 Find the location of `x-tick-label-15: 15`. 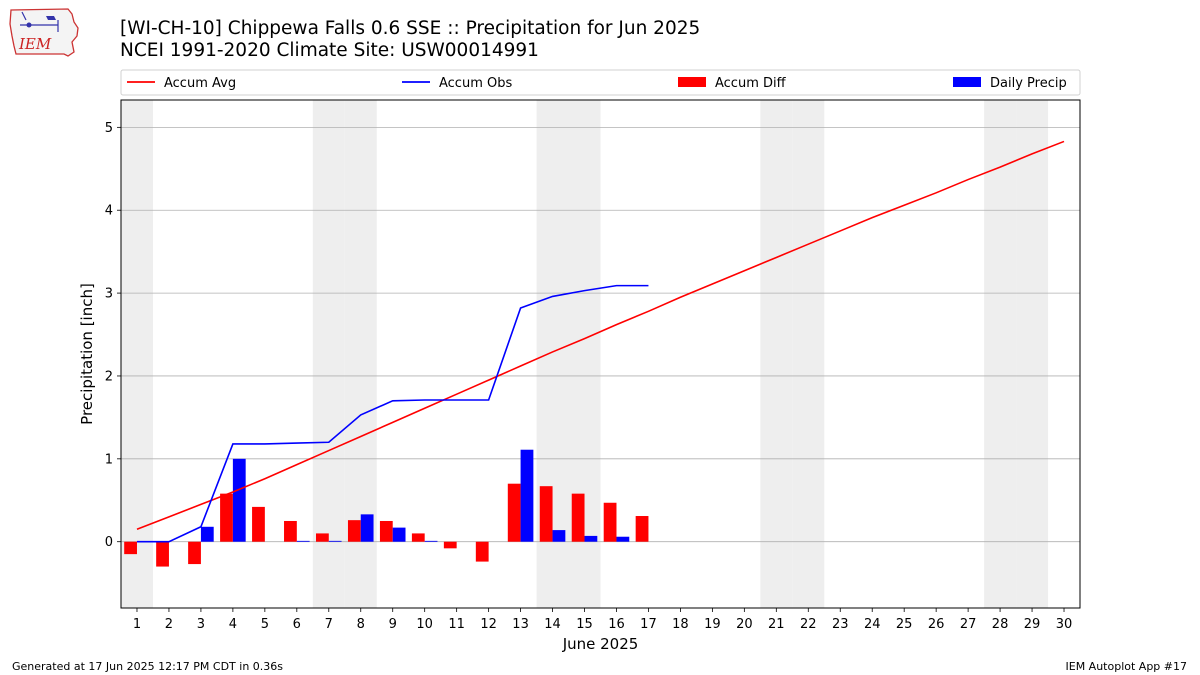

x-tick-label-15: 15 is located at coordinates (584, 624).